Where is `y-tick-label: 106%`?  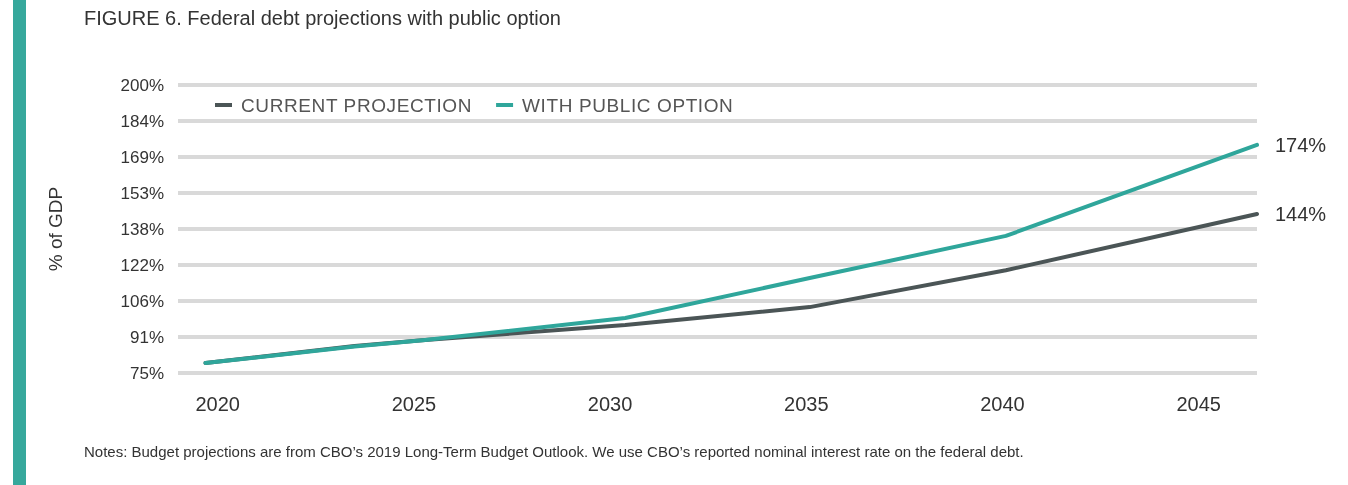 y-tick-label: 106% is located at coordinates (142, 301).